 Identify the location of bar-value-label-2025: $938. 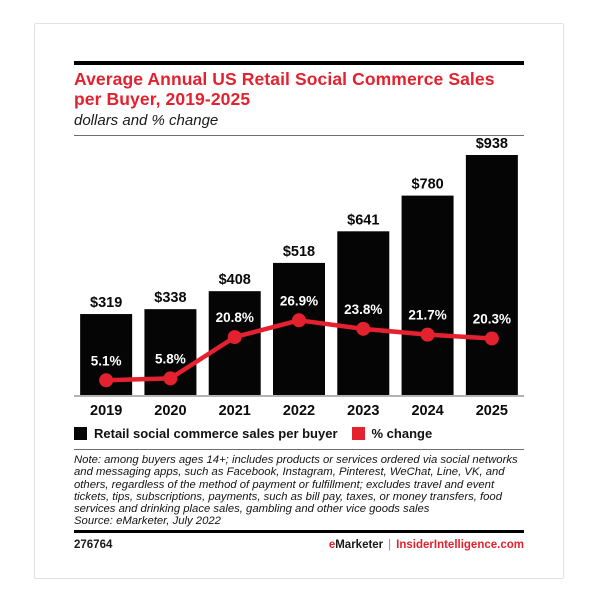
(492, 145).